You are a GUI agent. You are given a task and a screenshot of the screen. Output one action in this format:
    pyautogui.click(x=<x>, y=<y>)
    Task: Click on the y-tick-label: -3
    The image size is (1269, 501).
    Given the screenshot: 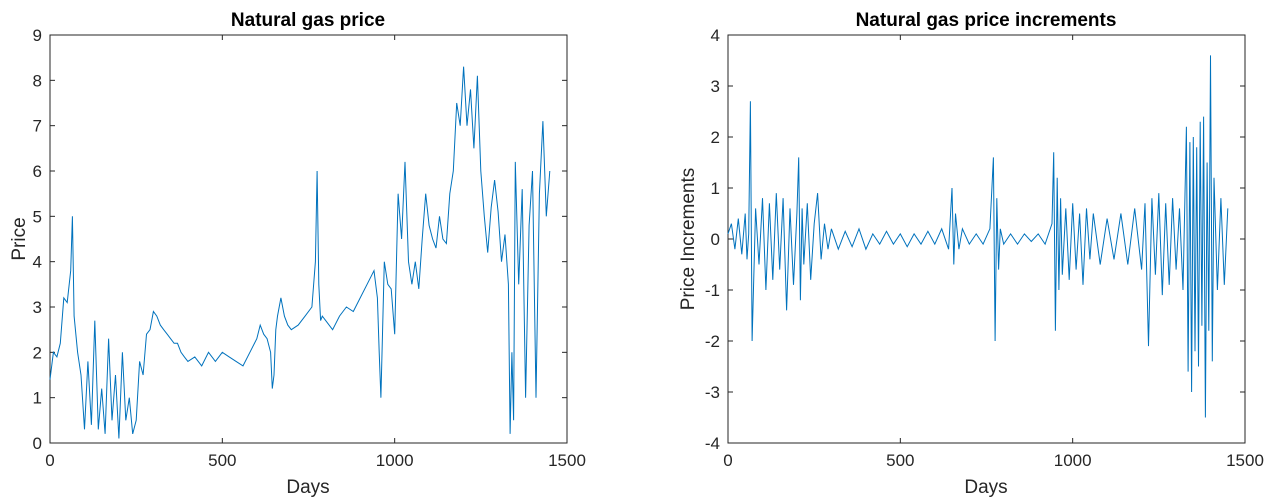 What is the action you would take?
    pyautogui.click(x=712, y=392)
    